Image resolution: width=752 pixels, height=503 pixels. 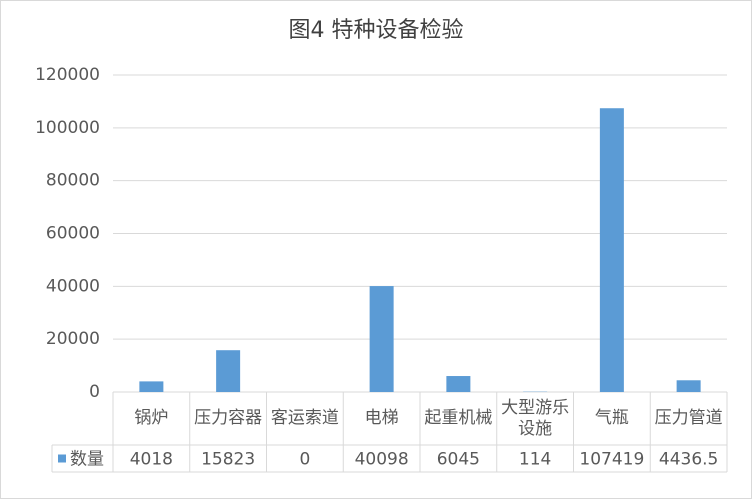 What do you see at coordinates (73, 339) in the screenshot?
I see `y-tick-label: 20000` at bounding box center [73, 339].